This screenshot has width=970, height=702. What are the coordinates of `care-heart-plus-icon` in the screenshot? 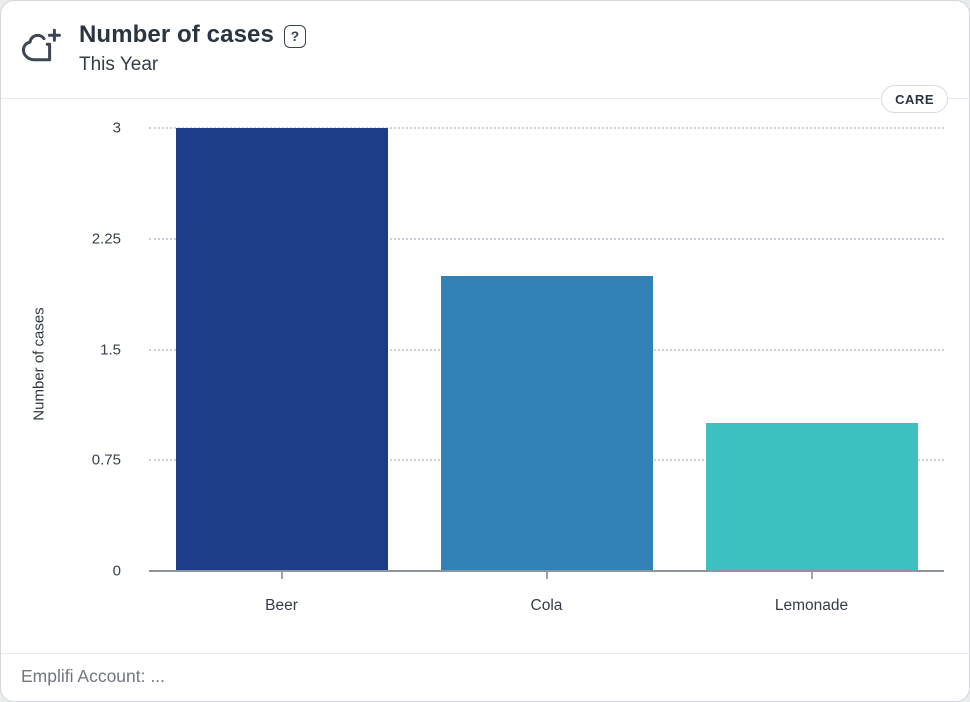 It's located at (41, 45).